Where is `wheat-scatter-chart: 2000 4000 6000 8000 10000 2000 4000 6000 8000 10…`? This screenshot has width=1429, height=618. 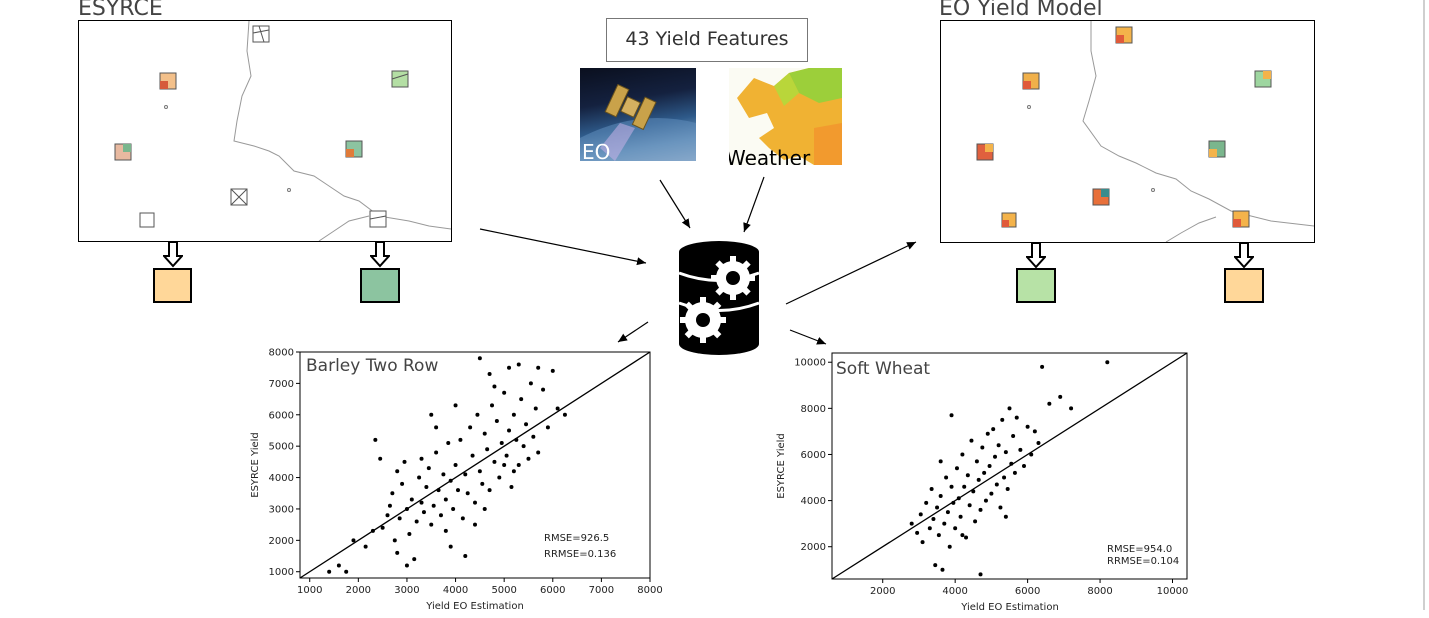
wheat-scatter-chart: 2000 4000 6000 8000 10000 2000 4000 6000 8000 10… is located at coordinates (982, 482).